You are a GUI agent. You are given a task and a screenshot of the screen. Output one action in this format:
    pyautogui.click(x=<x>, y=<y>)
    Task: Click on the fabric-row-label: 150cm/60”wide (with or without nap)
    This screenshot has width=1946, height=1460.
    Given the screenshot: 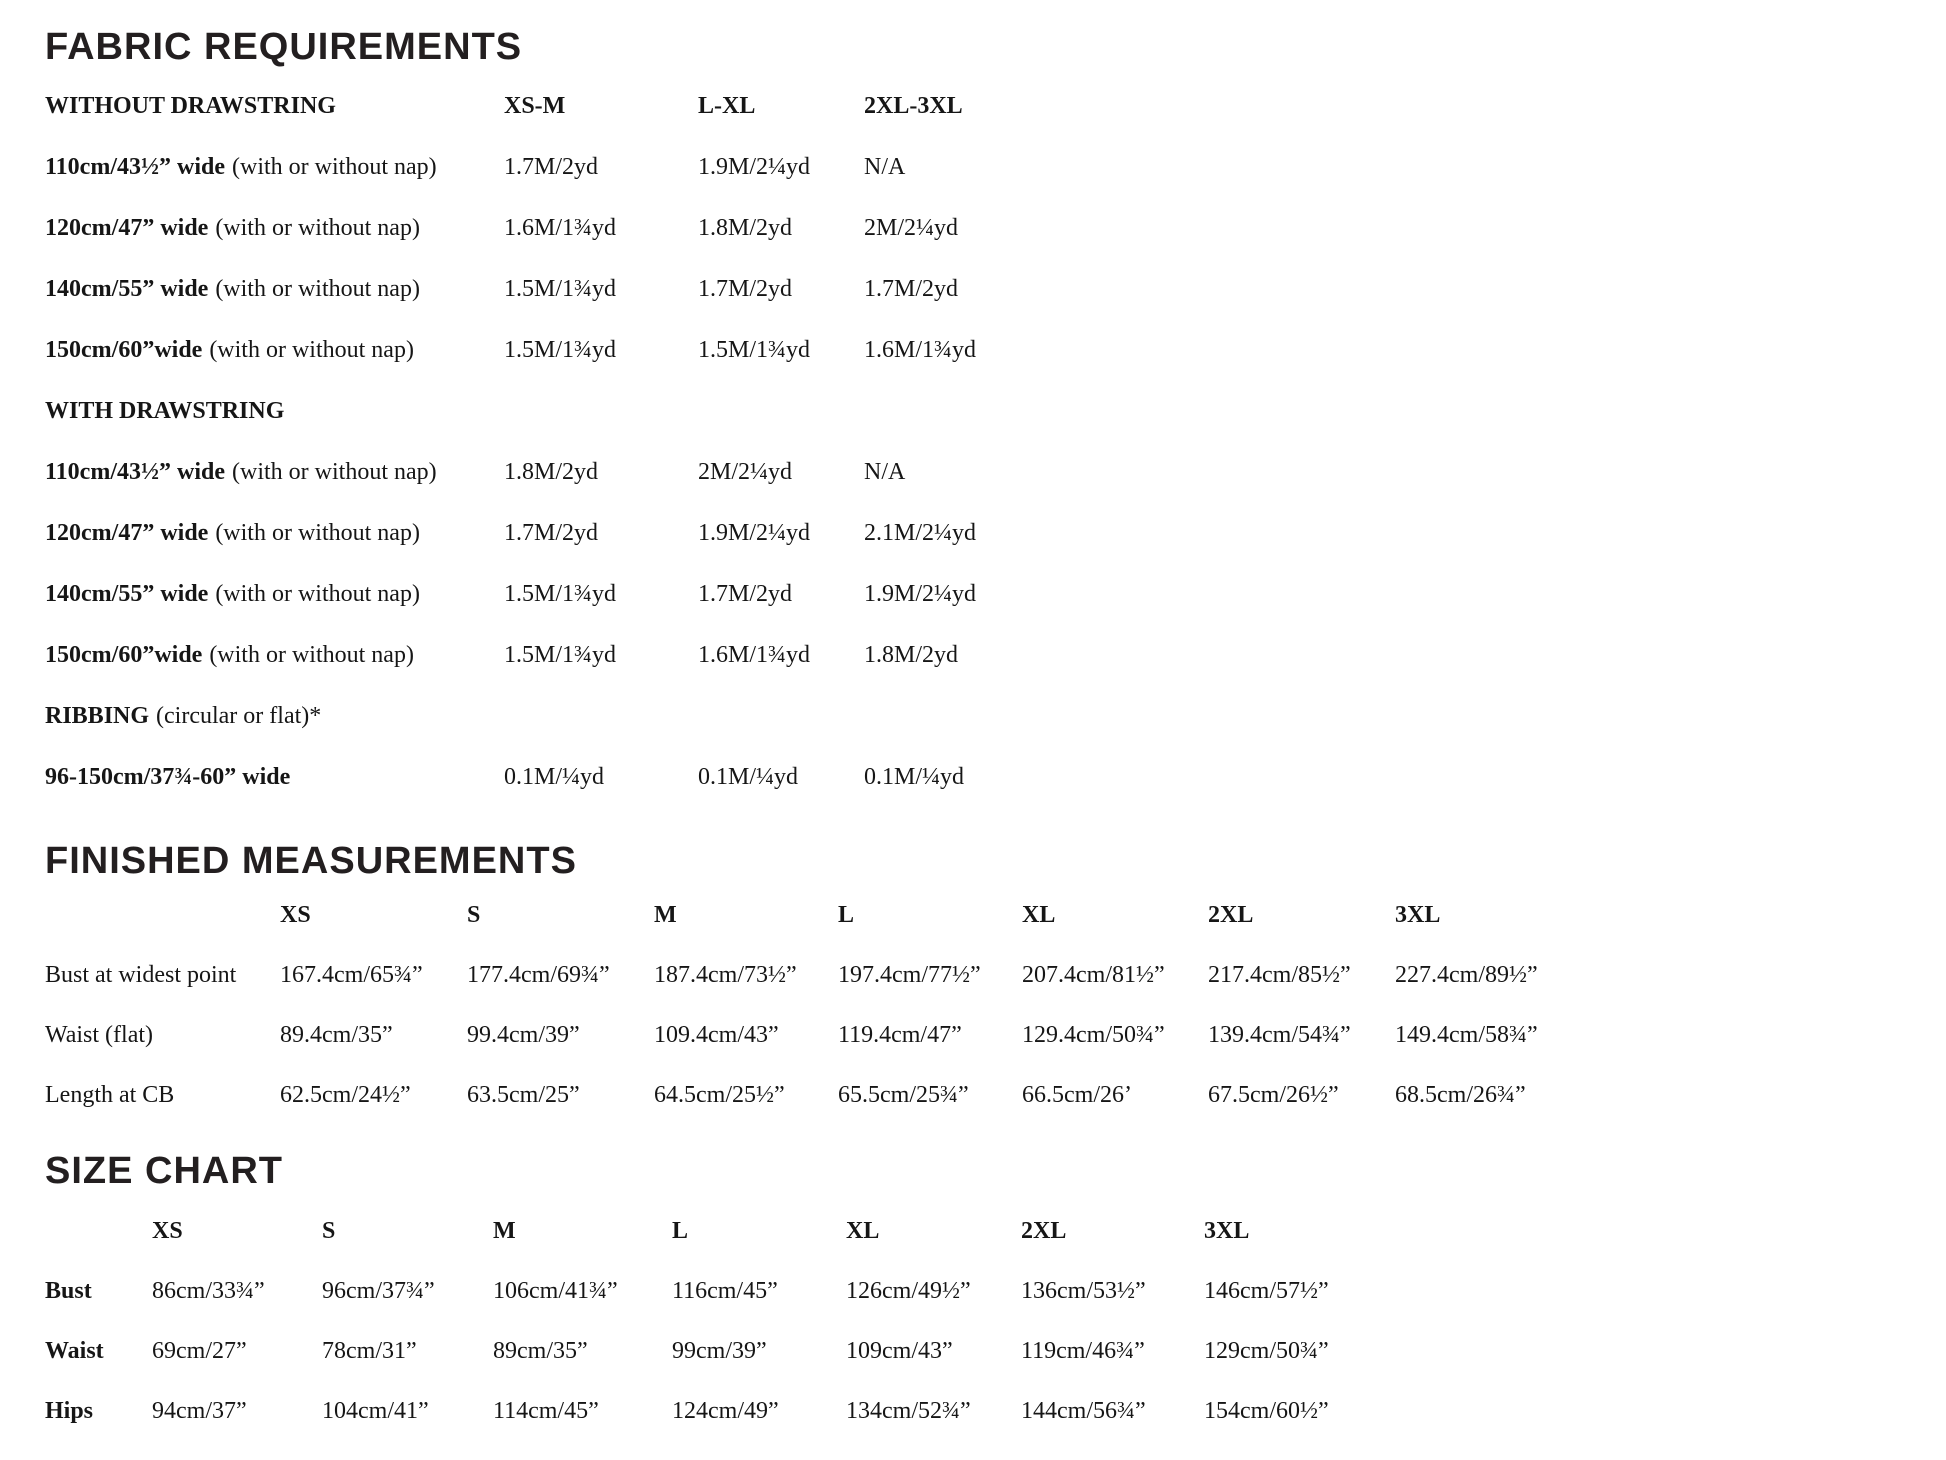 What is the action you would take?
    pyautogui.click(x=274, y=350)
    